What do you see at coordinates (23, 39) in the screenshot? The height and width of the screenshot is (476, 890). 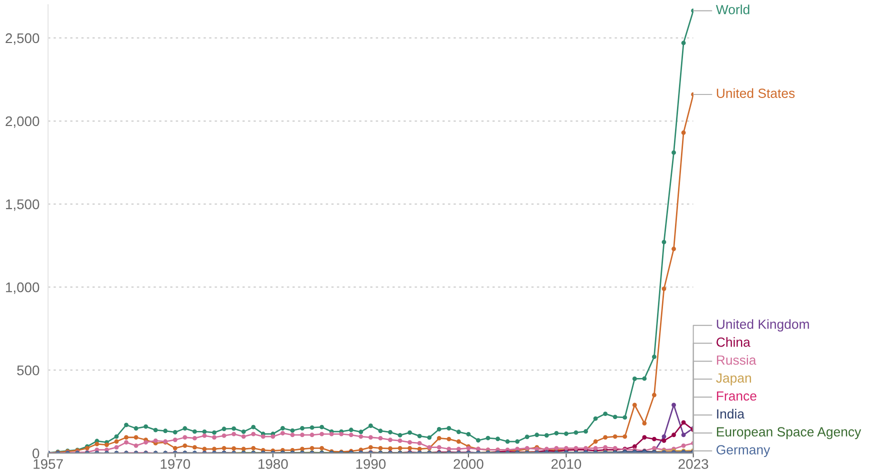 I see `y-tick-label: 2,500` at bounding box center [23, 39].